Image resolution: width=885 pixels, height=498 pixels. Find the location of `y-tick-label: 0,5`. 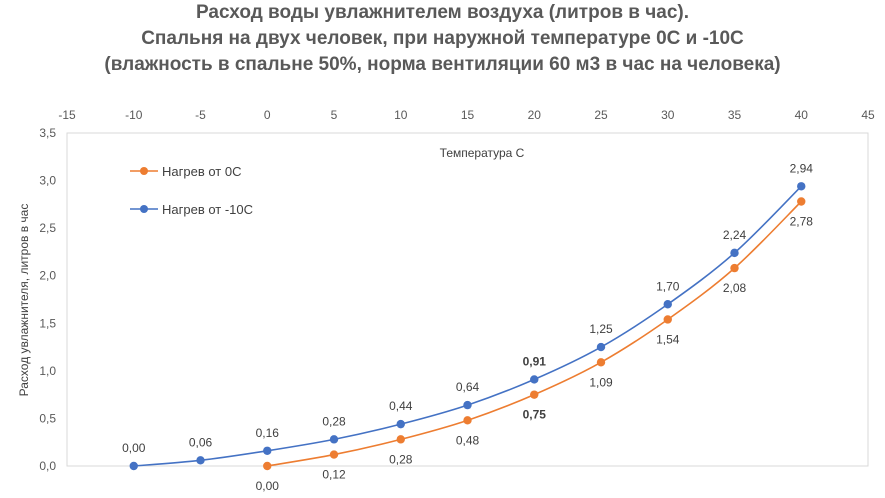

y-tick-label: 0,5 is located at coordinates (47, 418).